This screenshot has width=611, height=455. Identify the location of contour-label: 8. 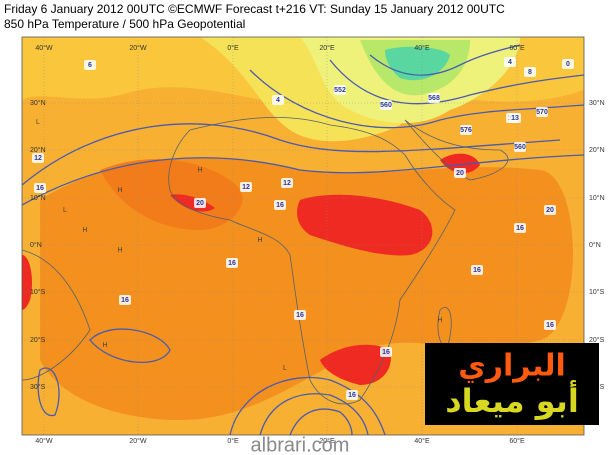
(530, 72).